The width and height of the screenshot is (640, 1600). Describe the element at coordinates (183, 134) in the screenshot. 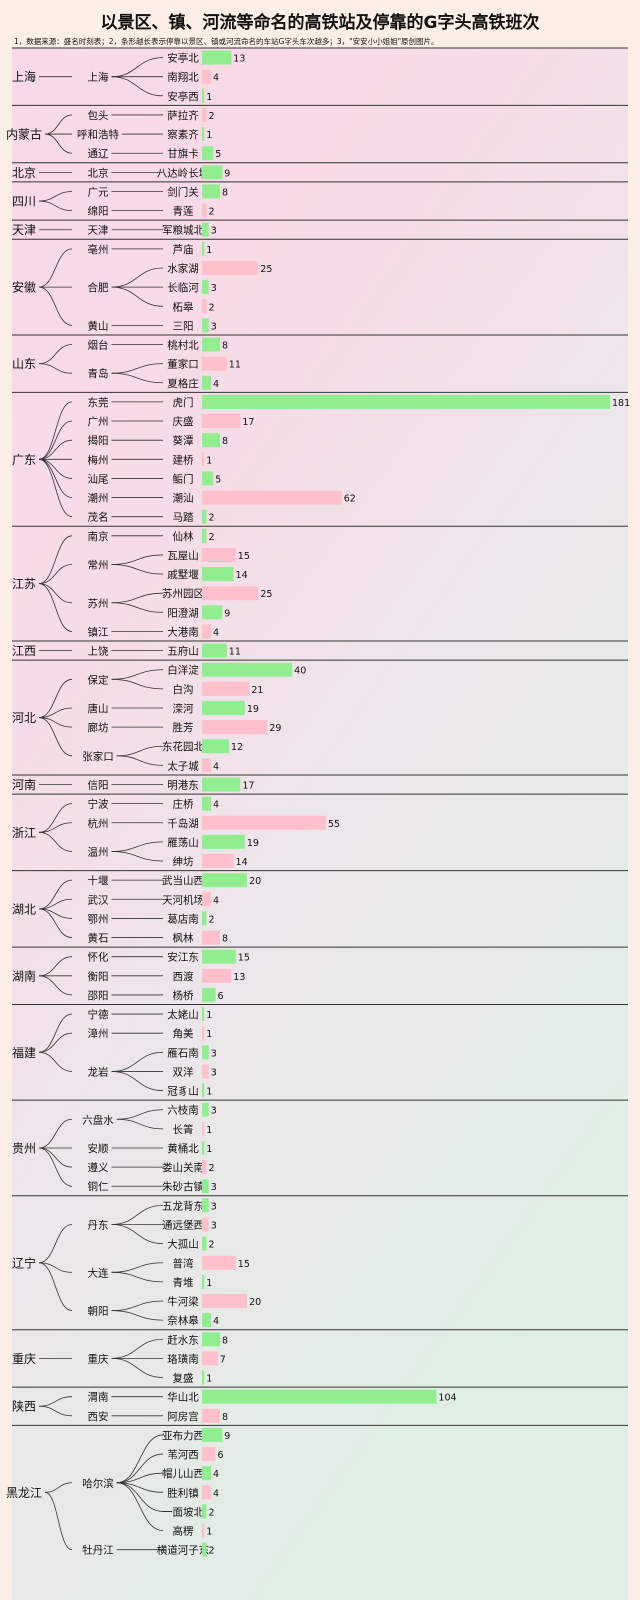

I see `station-label: 察素齐` at that location.